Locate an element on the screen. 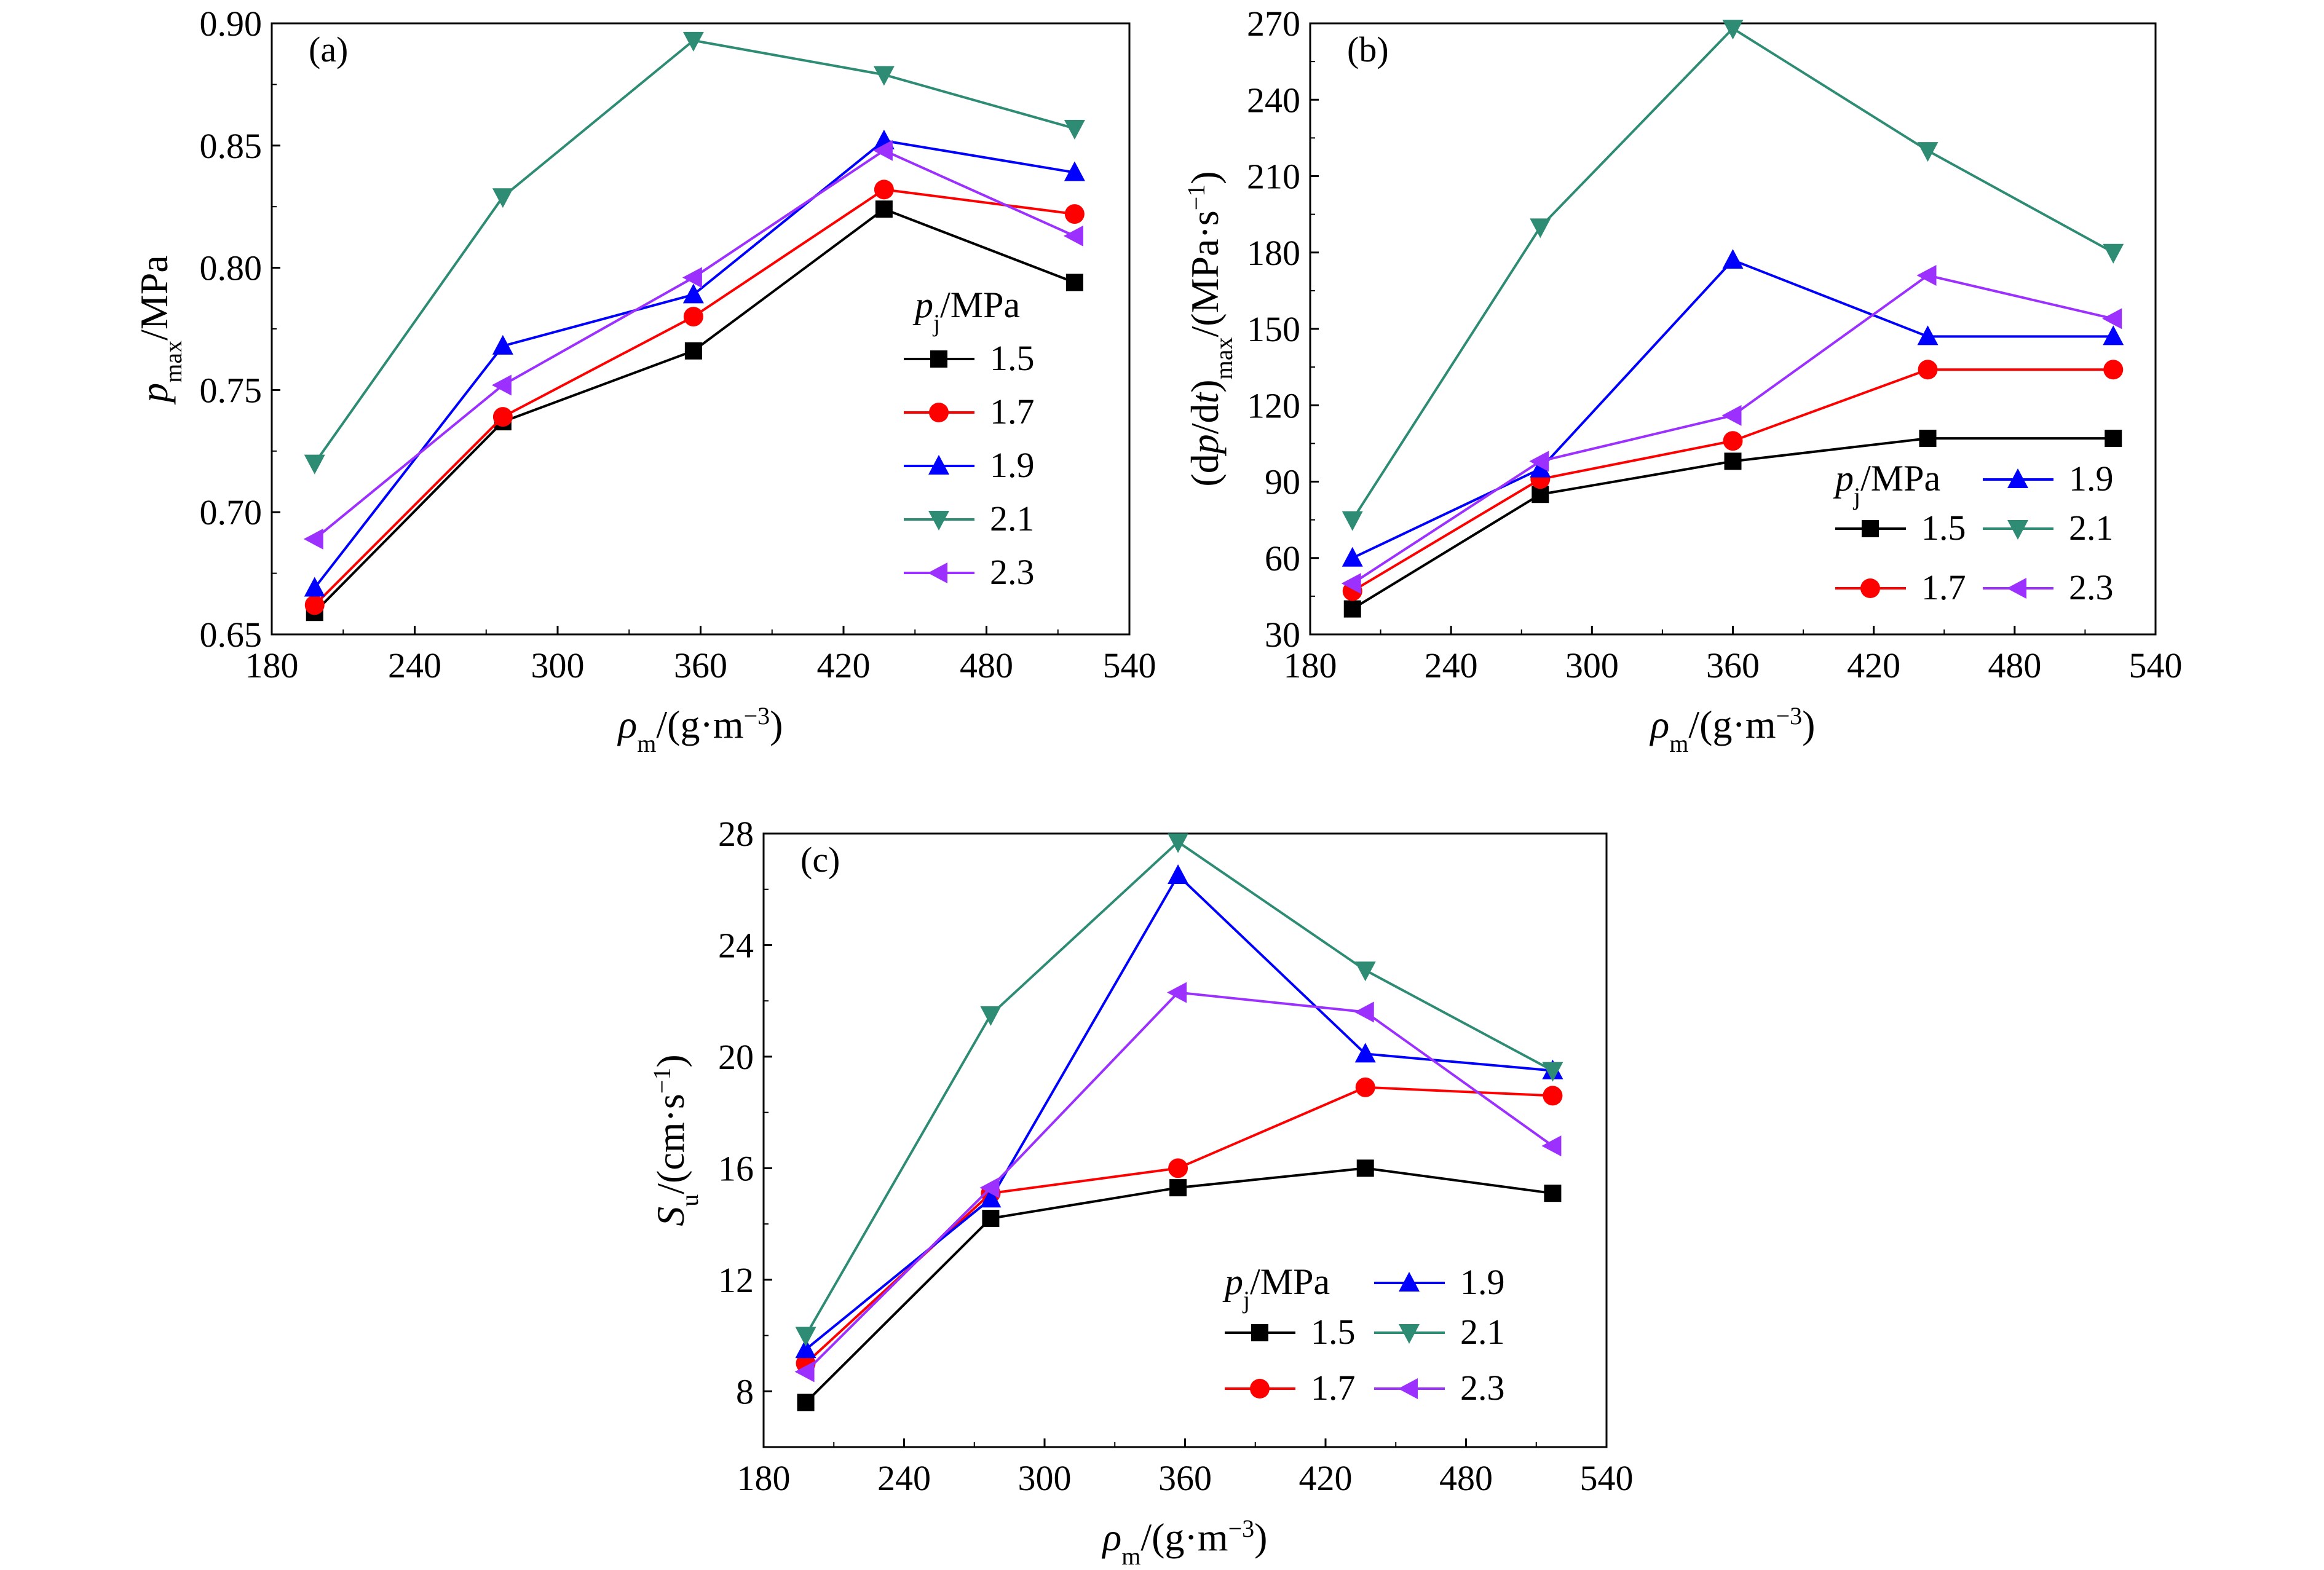 The height and width of the screenshot is (1570, 2324). y-tick-label: 150 is located at coordinates (1273, 329).